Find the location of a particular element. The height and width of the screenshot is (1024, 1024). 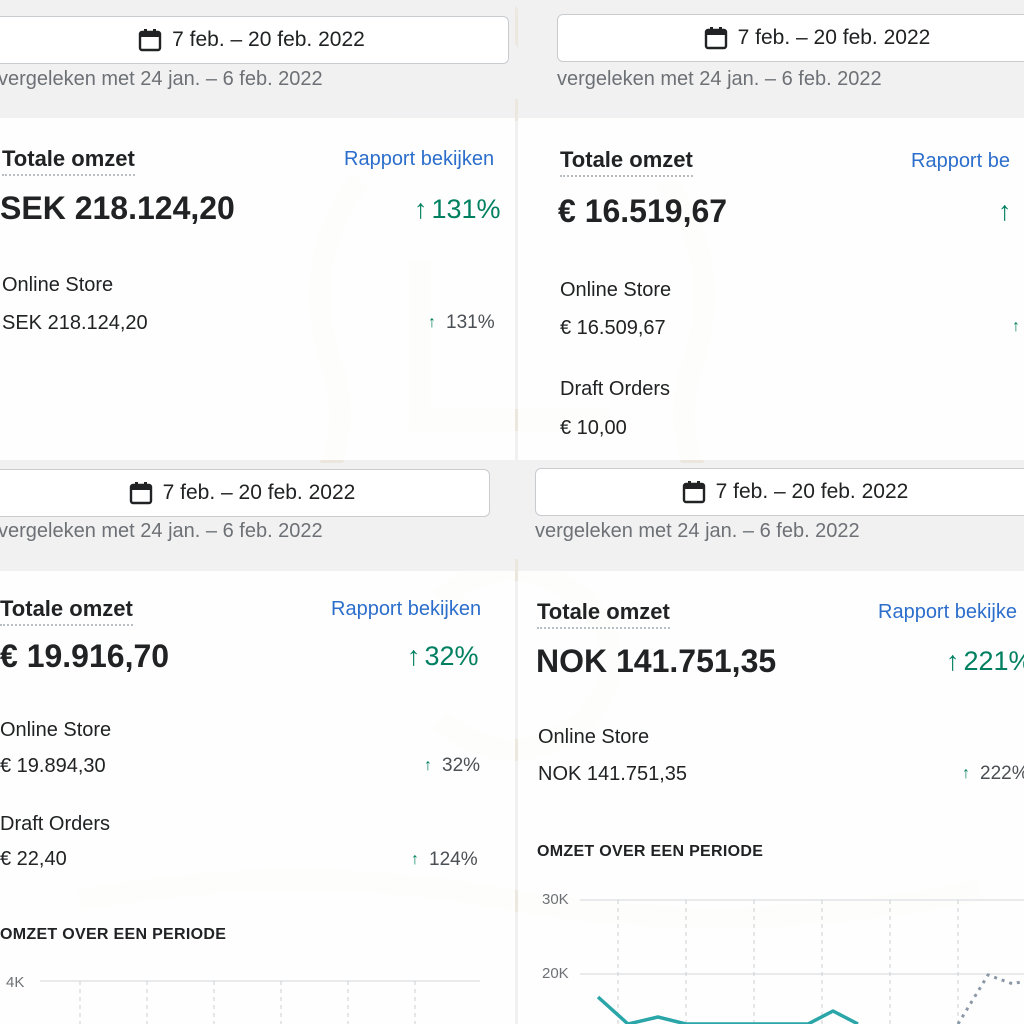

channel-change-online-store: ↑ is located at coordinates (1018, 327).